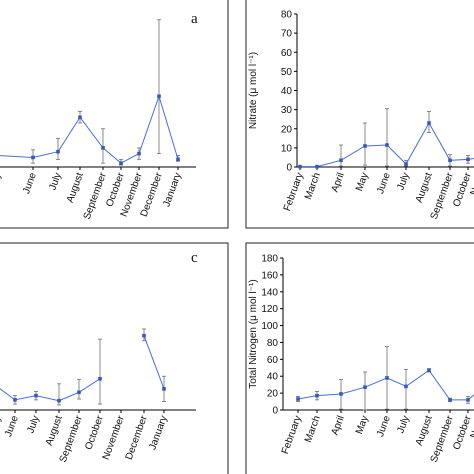  I want to click on y-tick-label: 100, so click(269, 326).